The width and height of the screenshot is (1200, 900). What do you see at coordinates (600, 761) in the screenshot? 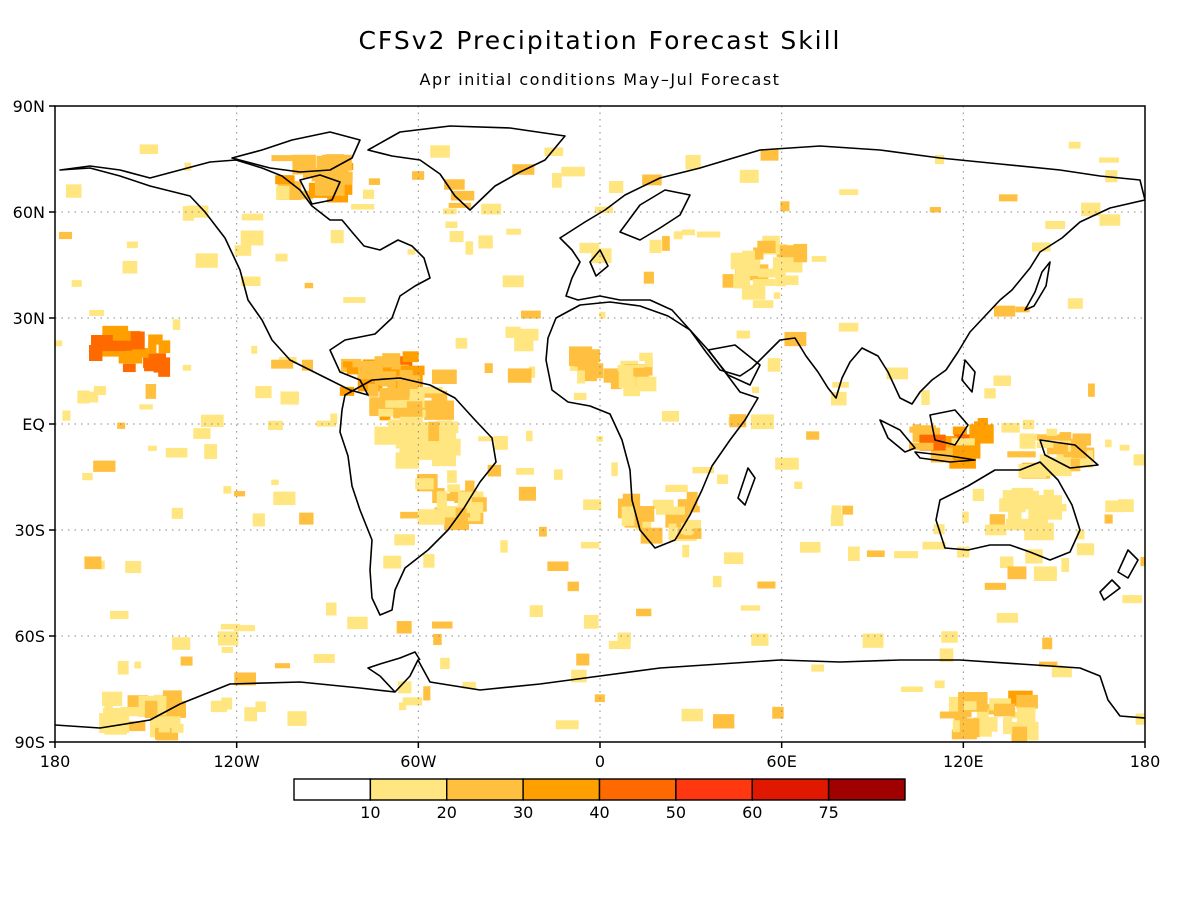
I see `lon-tick-label: 0` at bounding box center [600, 761].